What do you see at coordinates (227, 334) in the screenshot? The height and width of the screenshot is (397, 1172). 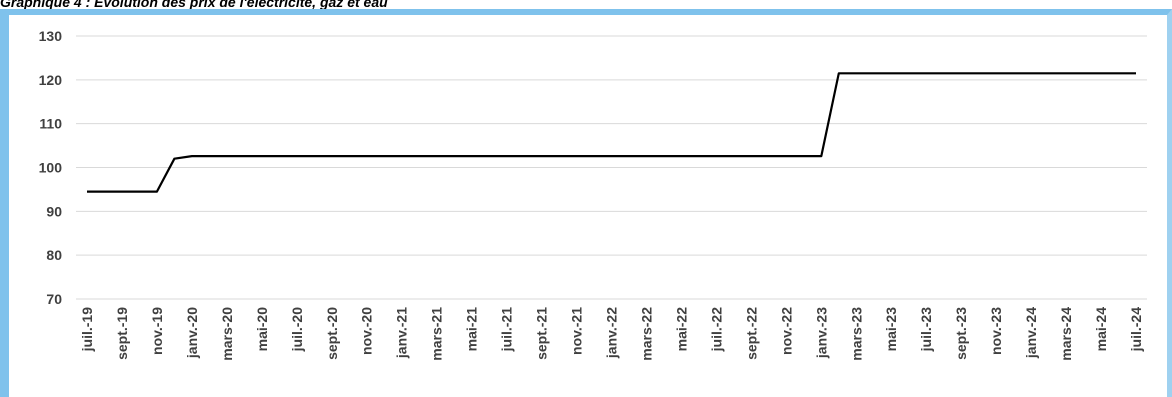 I see `x-tick-label: mars-20` at bounding box center [227, 334].